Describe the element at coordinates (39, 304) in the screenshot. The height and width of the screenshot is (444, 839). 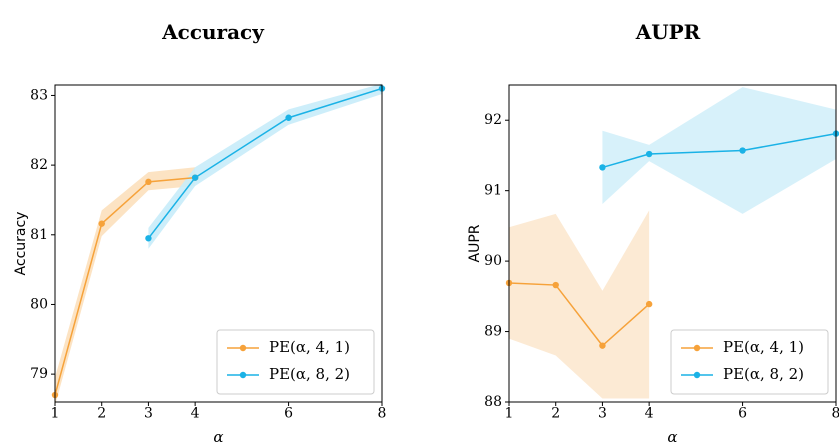
I see `y-tick-label: 80` at that location.